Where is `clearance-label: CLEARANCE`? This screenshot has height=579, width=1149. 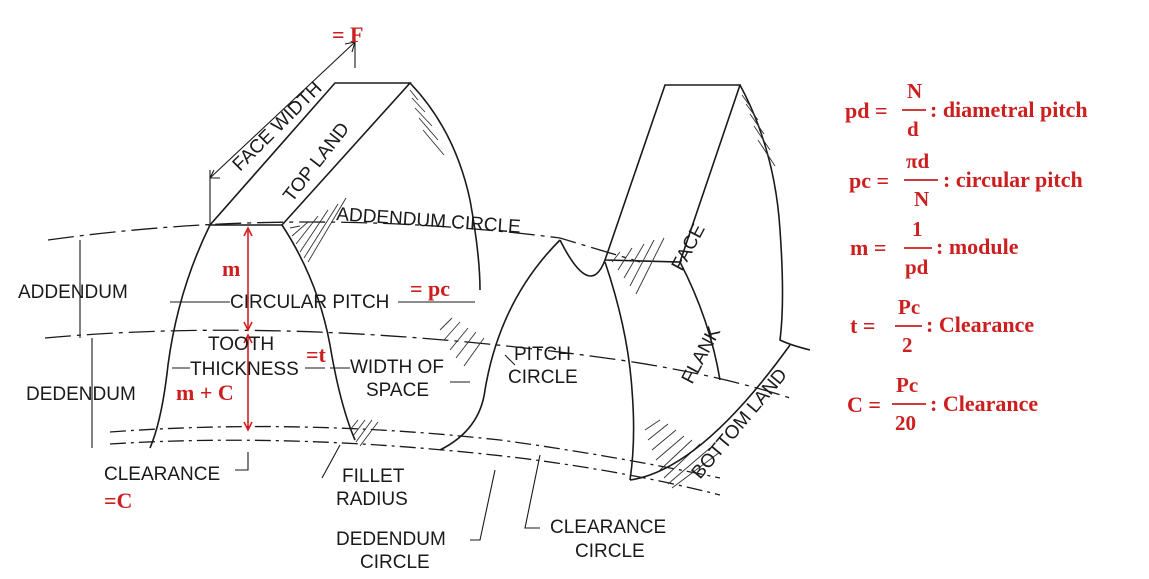
clearance-label: CLEARANCE is located at coordinates (162, 474).